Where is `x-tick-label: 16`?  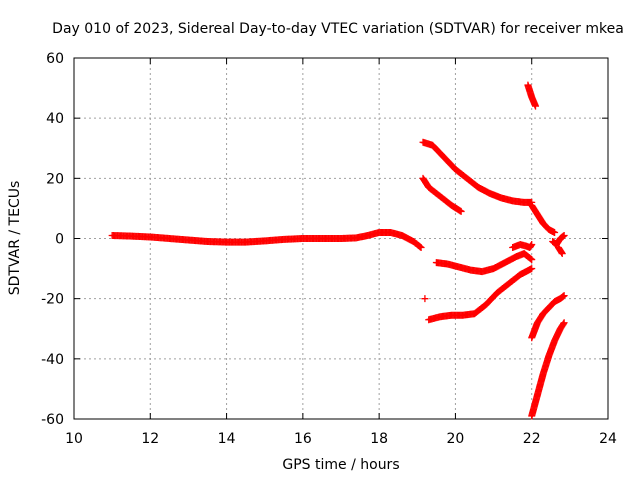
x-tick-label: 16 is located at coordinates (303, 439).